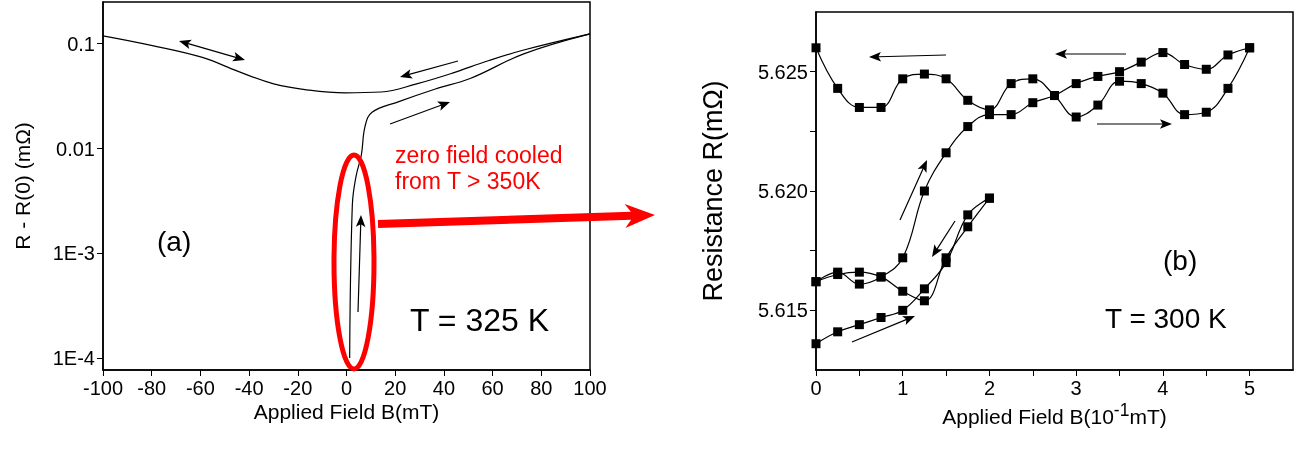 This screenshot has height=449, width=1300. Describe the element at coordinates (103, 388) in the screenshot. I see `x-tick-label: -100` at that location.